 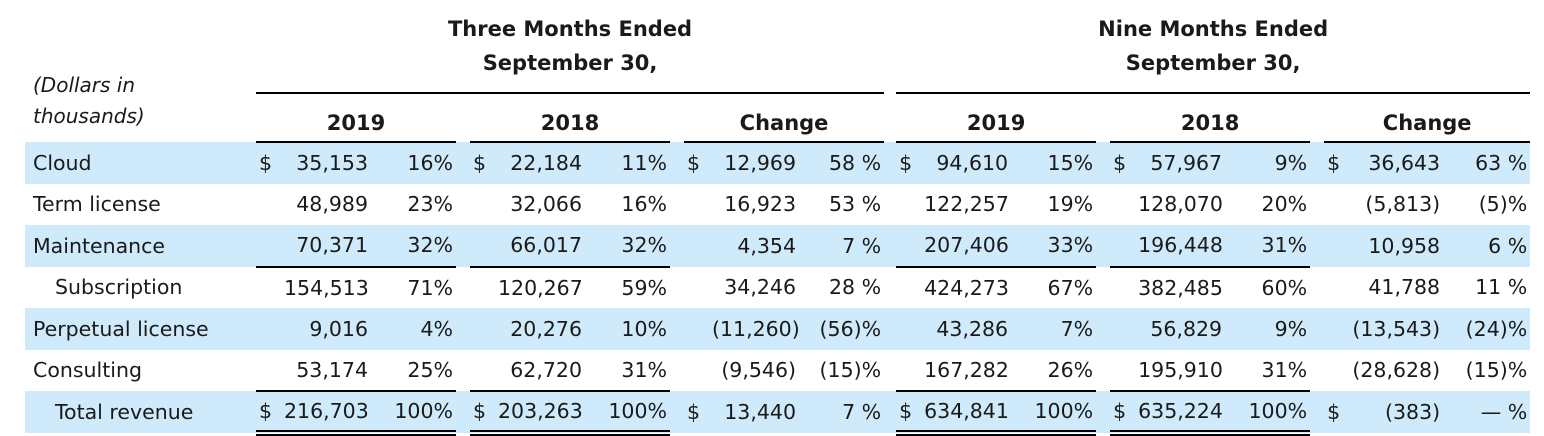 What do you see at coordinates (436, 328) in the screenshot?
I see `percent-cell: 4%` at bounding box center [436, 328].